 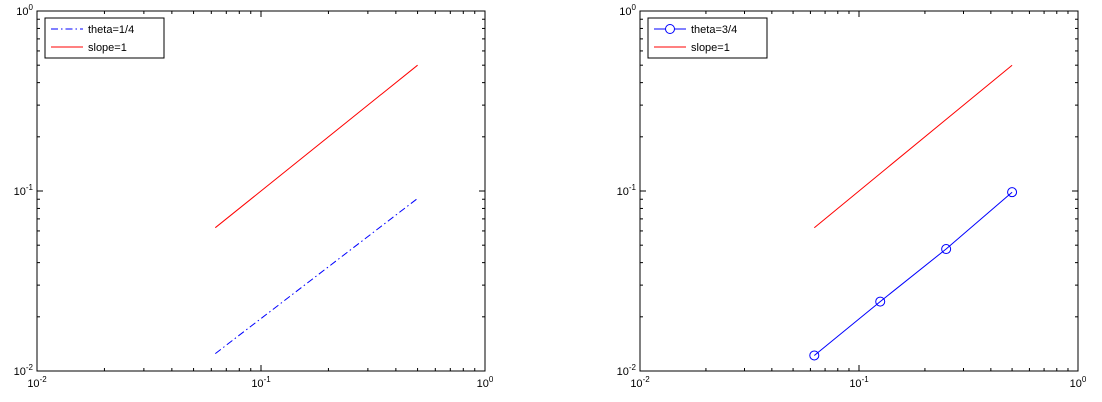 What do you see at coordinates (714, 30) in the screenshot?
I see `legend-label: theta=3/4` at bounding box center [714, 30].